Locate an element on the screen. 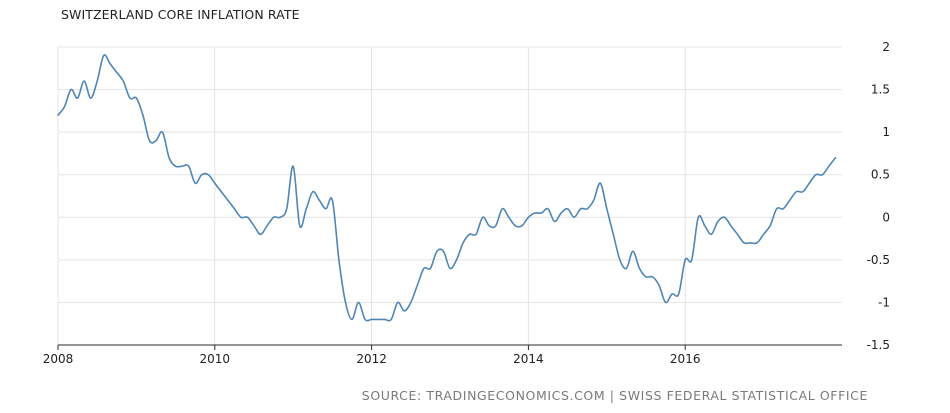 Image resolution: width=950 pixels, height=413 pixels. x-tick-label: 2016 is located at coordinates (685, 359).